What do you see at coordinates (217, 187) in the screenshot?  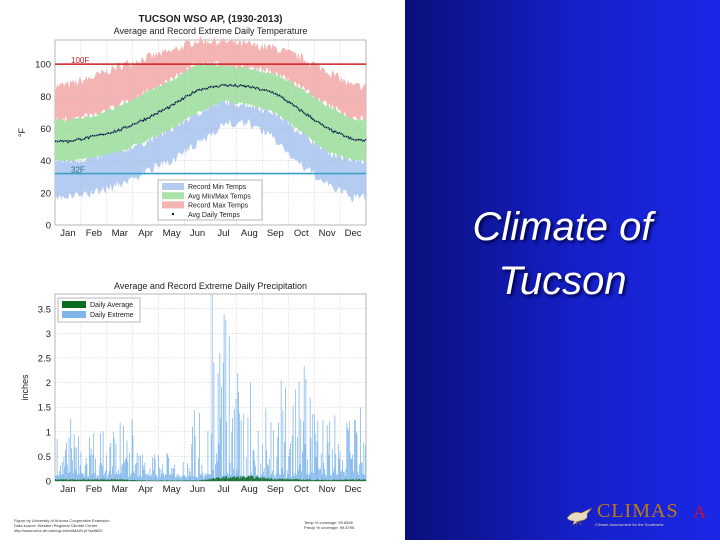 I see `temp-legend-label: Record Min Temps` at bounding box center [217, 187].